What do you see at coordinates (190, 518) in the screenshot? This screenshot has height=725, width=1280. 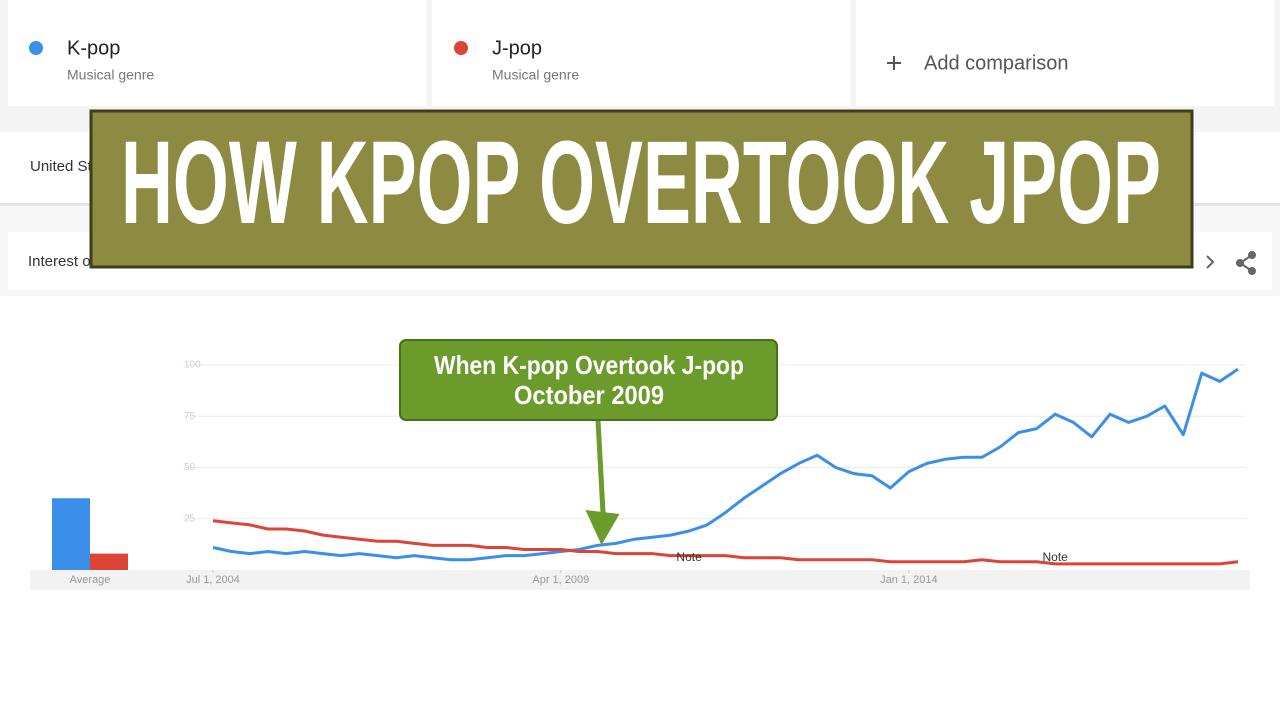 I see `y-tick-label: 25` at bounding box center [190, 518].